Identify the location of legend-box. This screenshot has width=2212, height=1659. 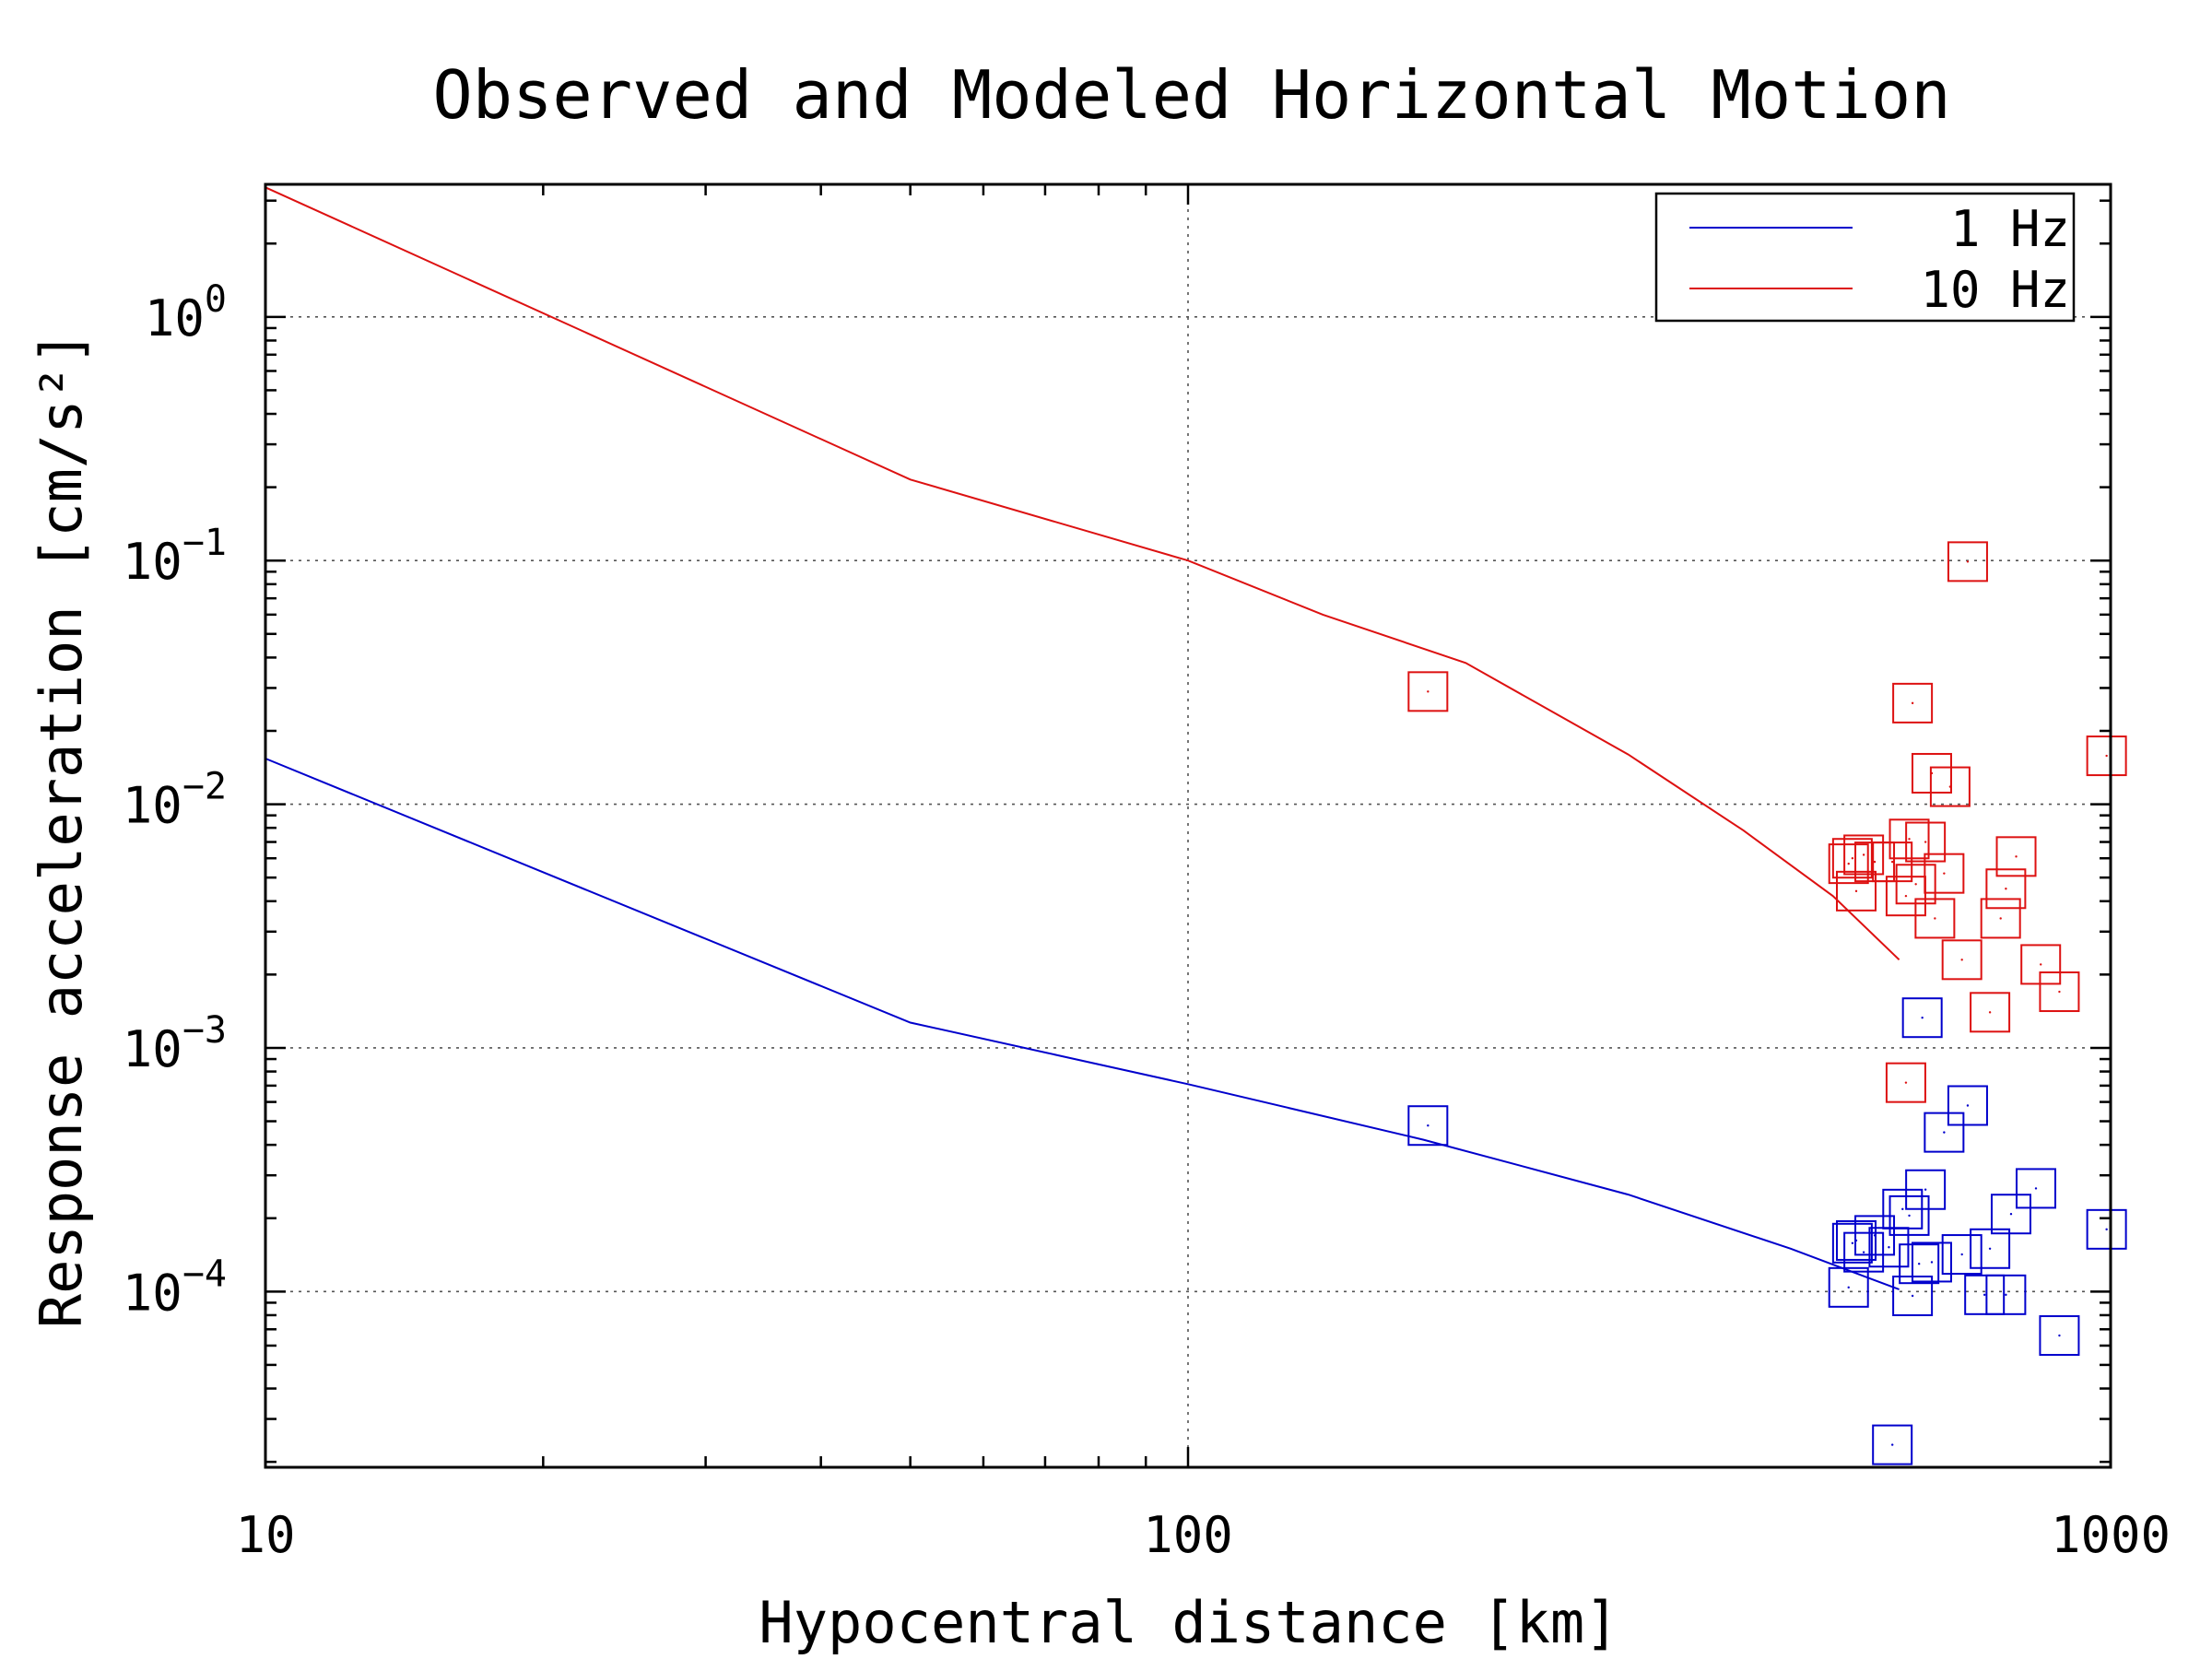
(1865, 257).